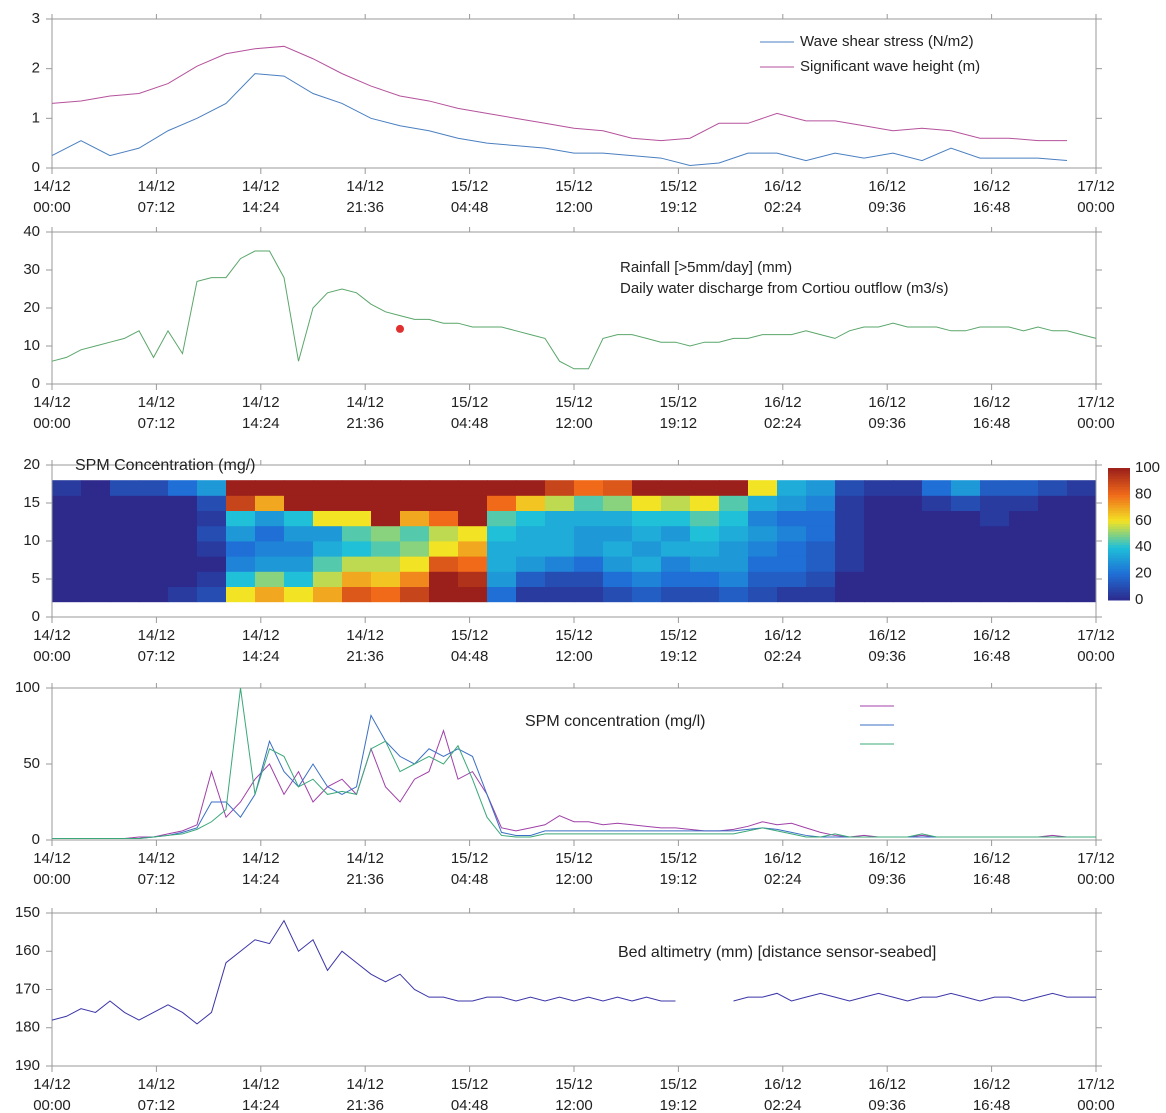  I want to click on x-tick-label: 16/12 02:24, so click(783, 646).